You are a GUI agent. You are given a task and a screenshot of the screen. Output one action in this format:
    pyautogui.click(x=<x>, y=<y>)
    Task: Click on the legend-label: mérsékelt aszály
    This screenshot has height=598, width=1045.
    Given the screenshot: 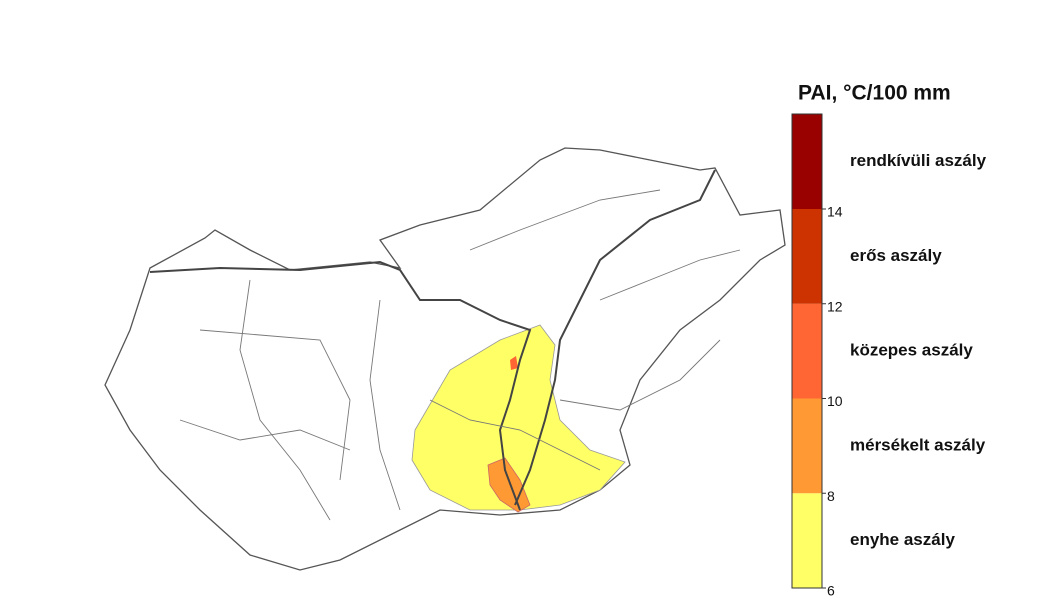 What is the action you would take?
    pyautogui.click(x=918, y=444)
    